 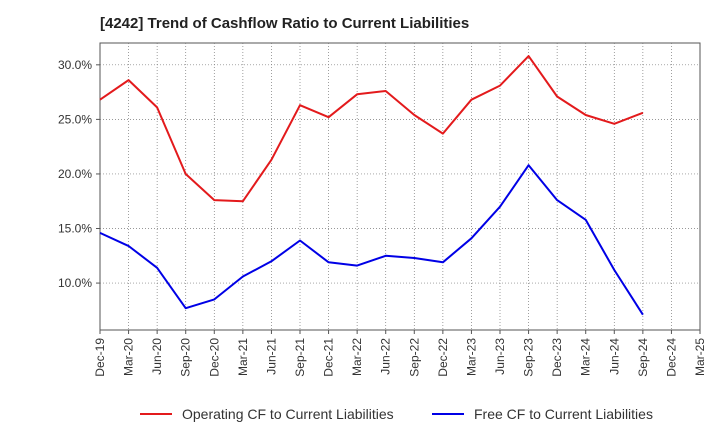 What do you see at coordinates (329, 357) in the screenshot?
I see `x-tick-label: Dec-21` at bounding box center [329, 357].